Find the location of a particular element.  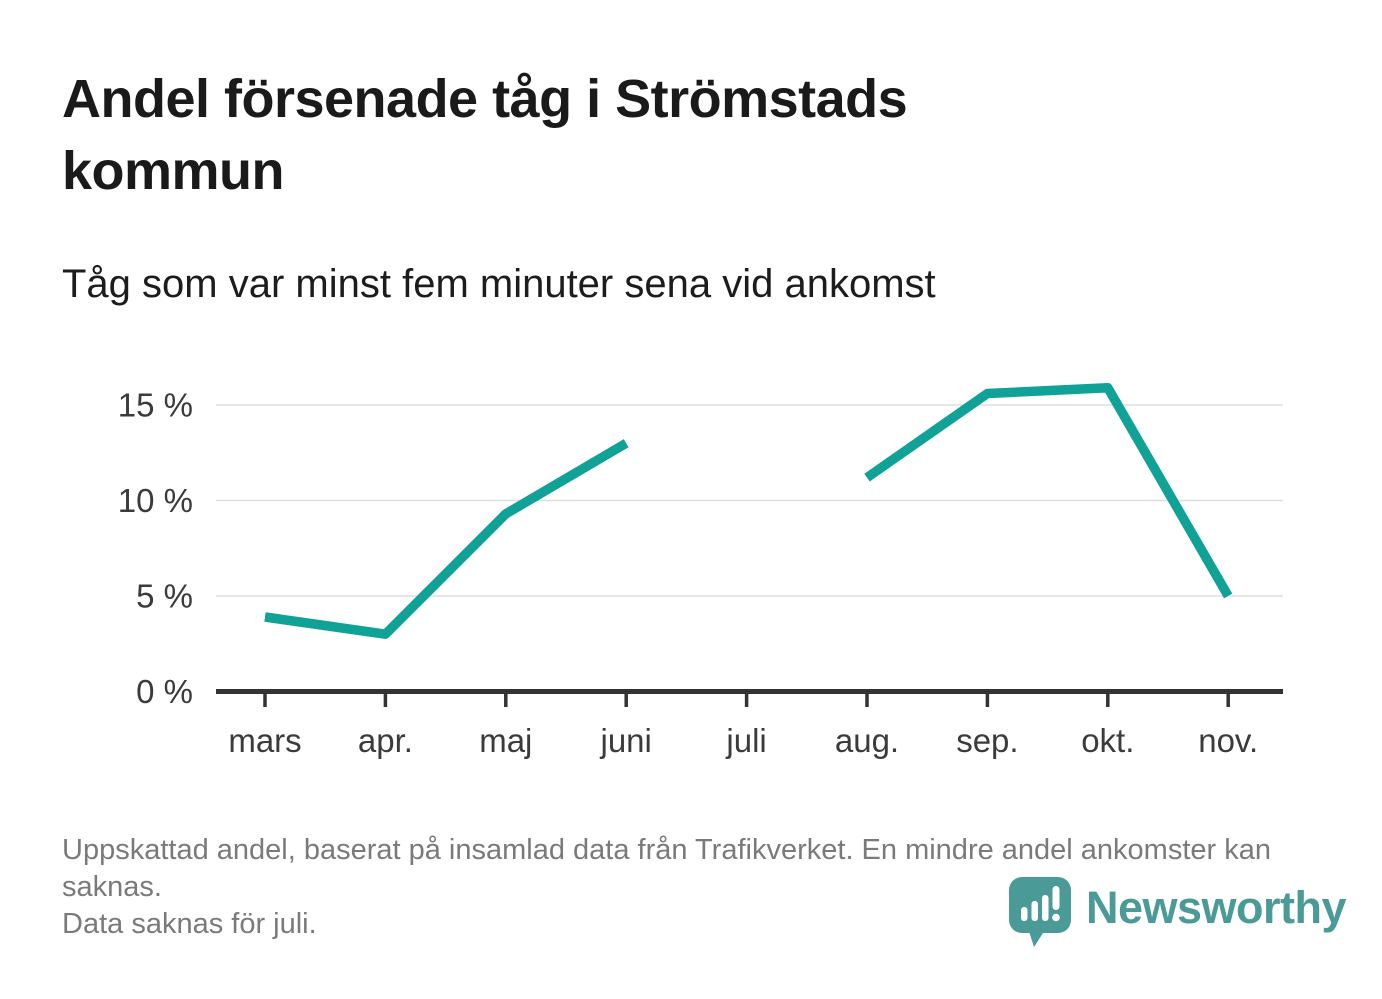

x-axis-tick-label: maj is located at coordinates (505, 740).